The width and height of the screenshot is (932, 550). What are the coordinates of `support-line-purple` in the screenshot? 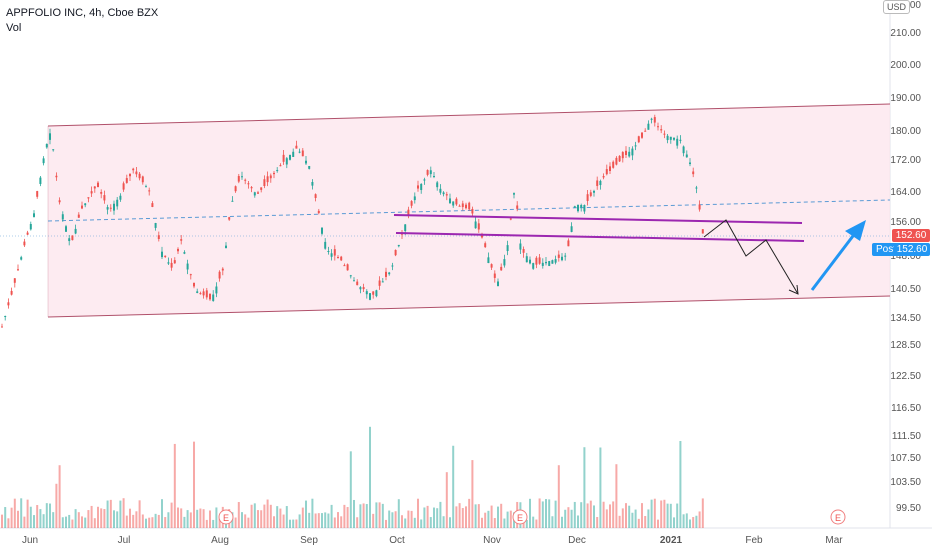 It's located at (600, 237).